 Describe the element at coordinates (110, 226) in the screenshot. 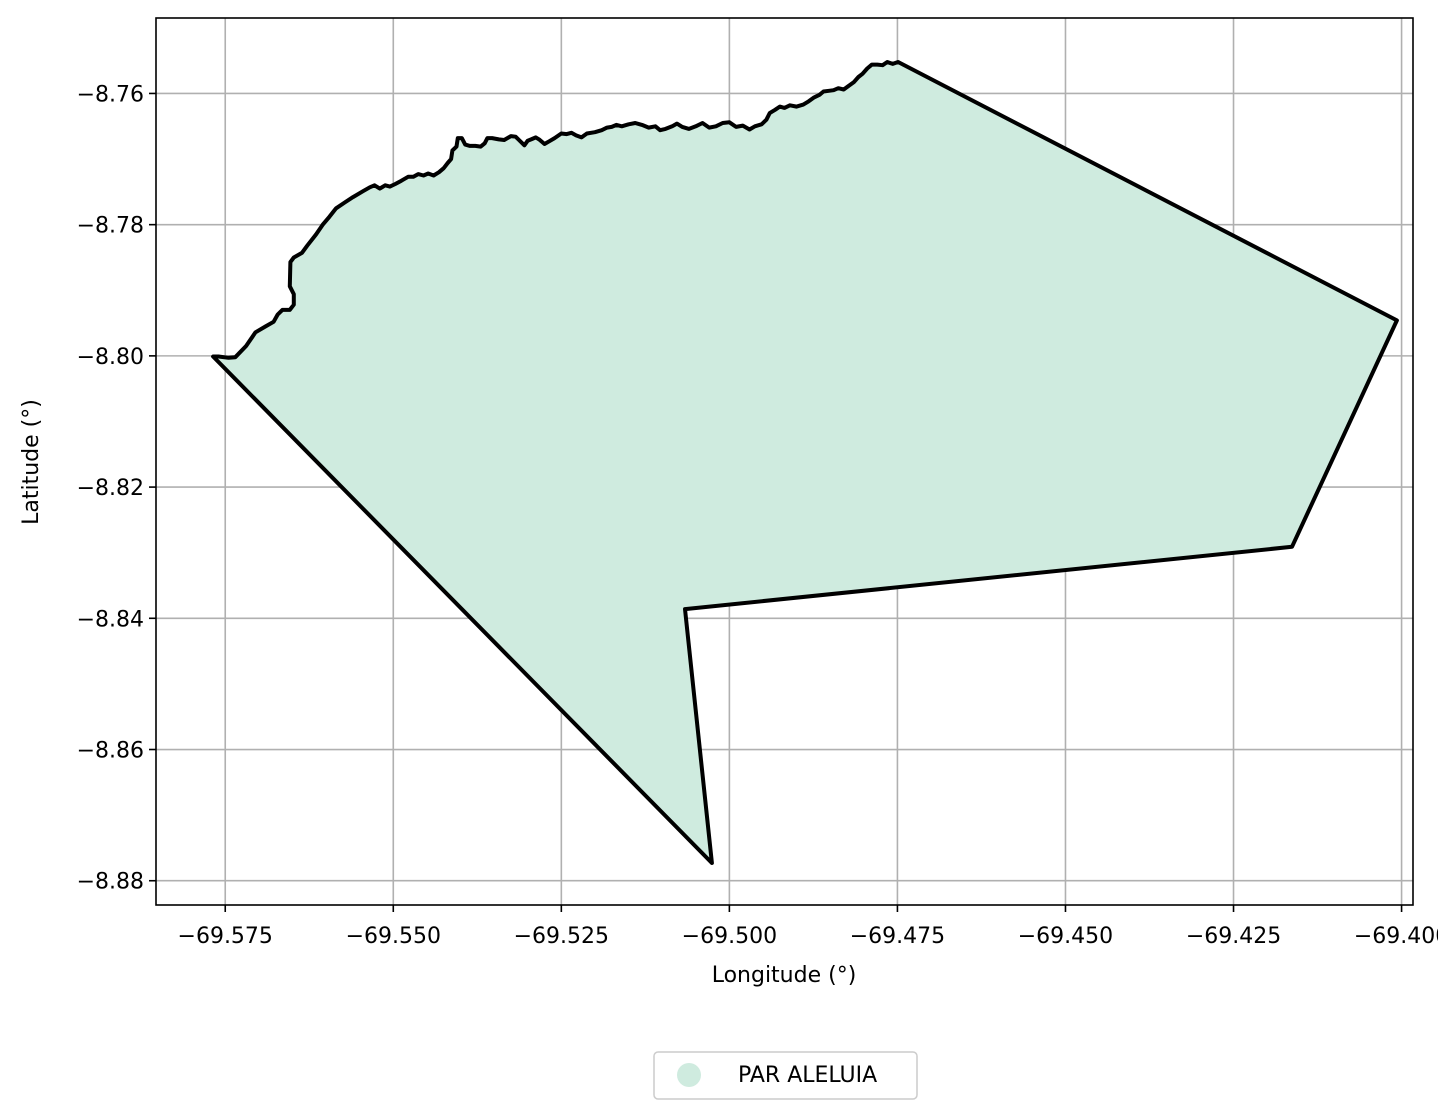

I see `y-tick-label: −8.78` at that location.